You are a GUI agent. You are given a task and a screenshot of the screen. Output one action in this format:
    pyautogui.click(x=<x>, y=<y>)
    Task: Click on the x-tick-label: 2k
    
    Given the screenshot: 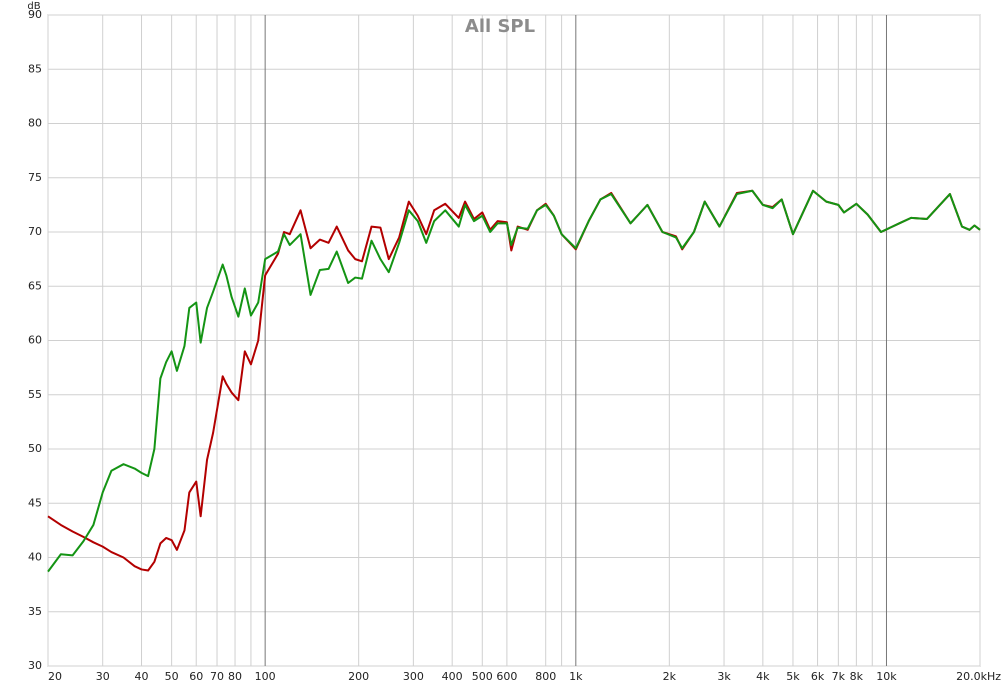 What is the action you would take?
    pyautogui.click(x=670, y=676)
    